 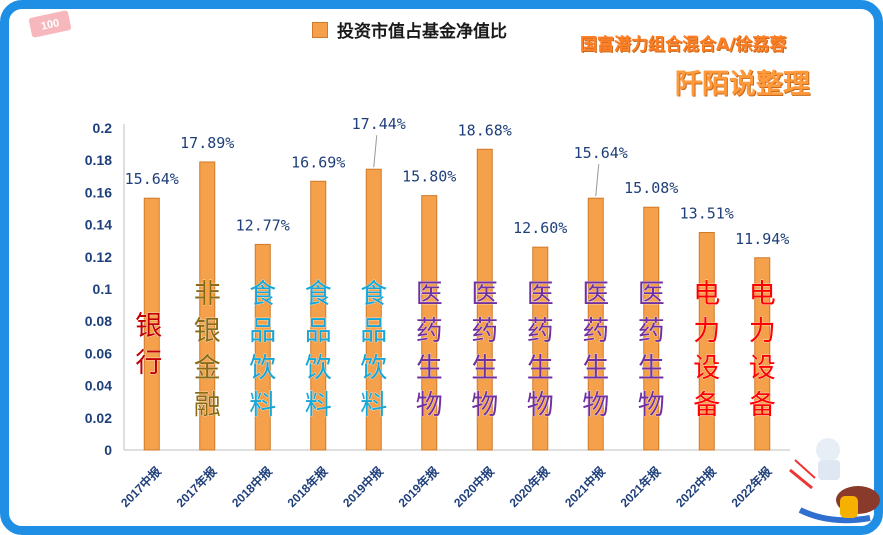 I want to click on y-tick-label: 0.1, so click(x=103, y=289).